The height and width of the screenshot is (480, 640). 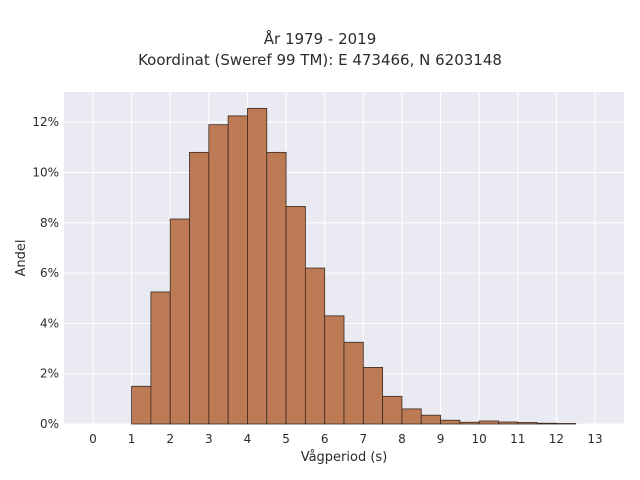 What do you see at coordinates (344, 457) in the screenshot?
I see `x-axis-label: Vågperiod (s)` at bounding box center [344, 457].